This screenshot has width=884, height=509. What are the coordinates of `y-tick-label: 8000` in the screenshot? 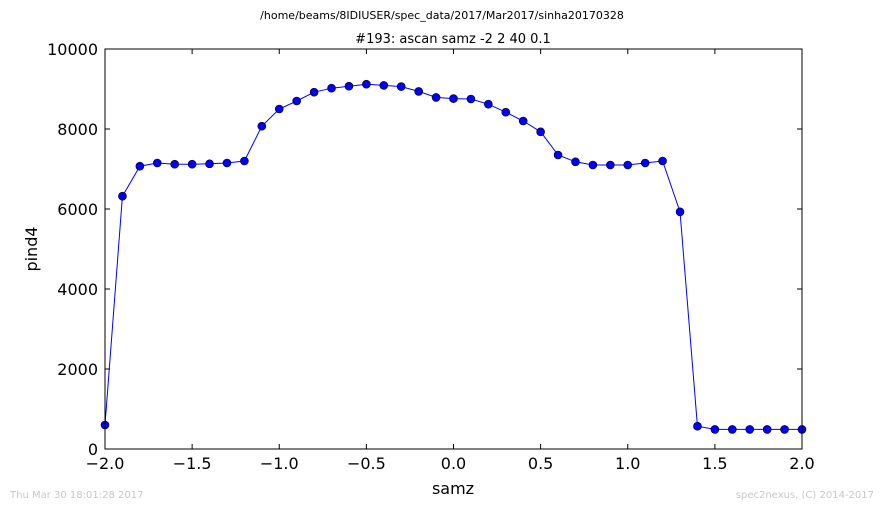 It's located at (77, 129).